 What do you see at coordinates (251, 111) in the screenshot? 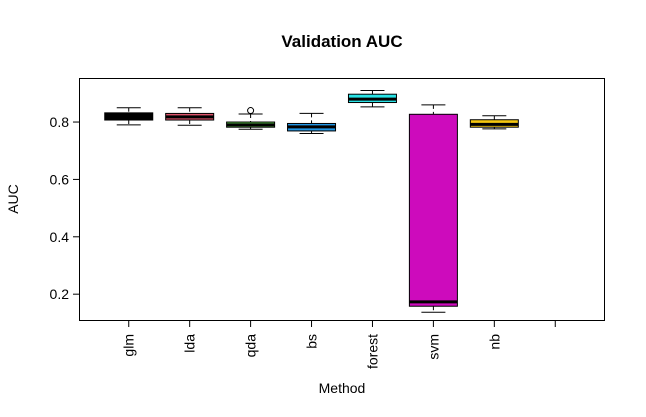
I see `outlier-point` at bounding box center [251, 111].